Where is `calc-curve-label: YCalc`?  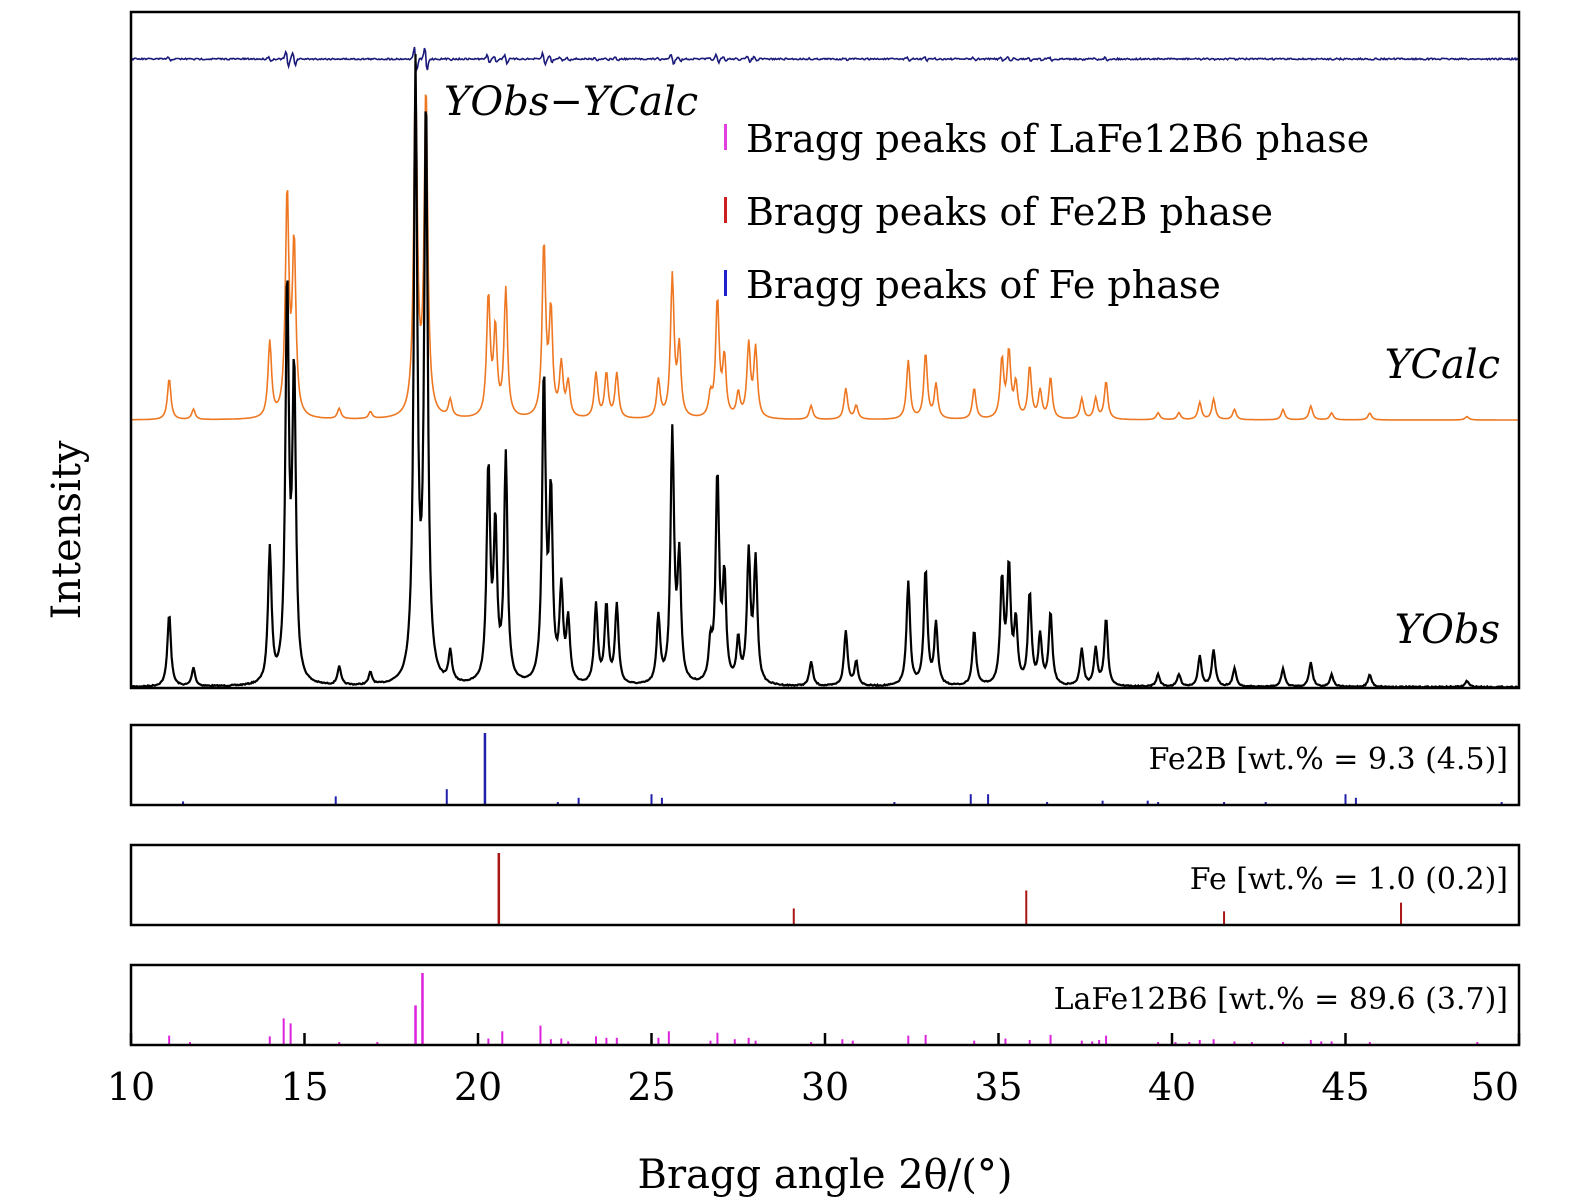
calc-curve-label: YCalc is located at coordinates (1442, 365).